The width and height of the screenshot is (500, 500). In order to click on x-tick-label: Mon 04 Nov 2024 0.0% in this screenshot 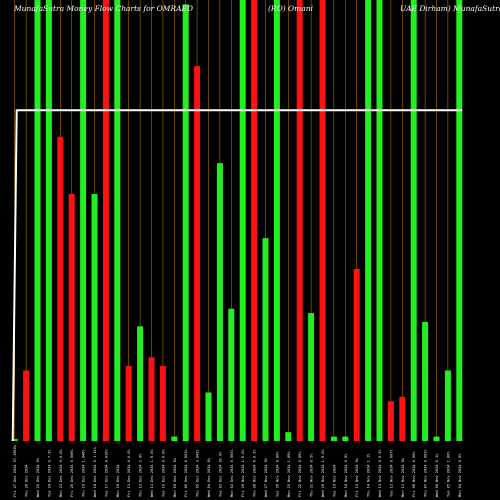, I will do `click(460, 475)`.